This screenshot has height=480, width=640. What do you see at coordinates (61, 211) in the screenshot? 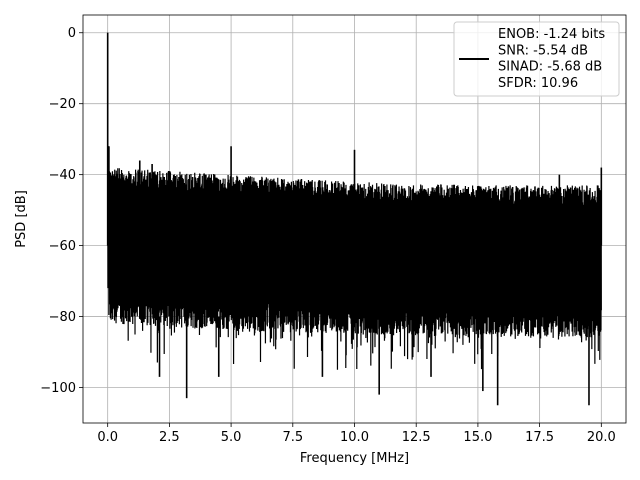
I see `y-axis: 0 −20 −40 −60 −80 −100` at bounding box center [61, 211].